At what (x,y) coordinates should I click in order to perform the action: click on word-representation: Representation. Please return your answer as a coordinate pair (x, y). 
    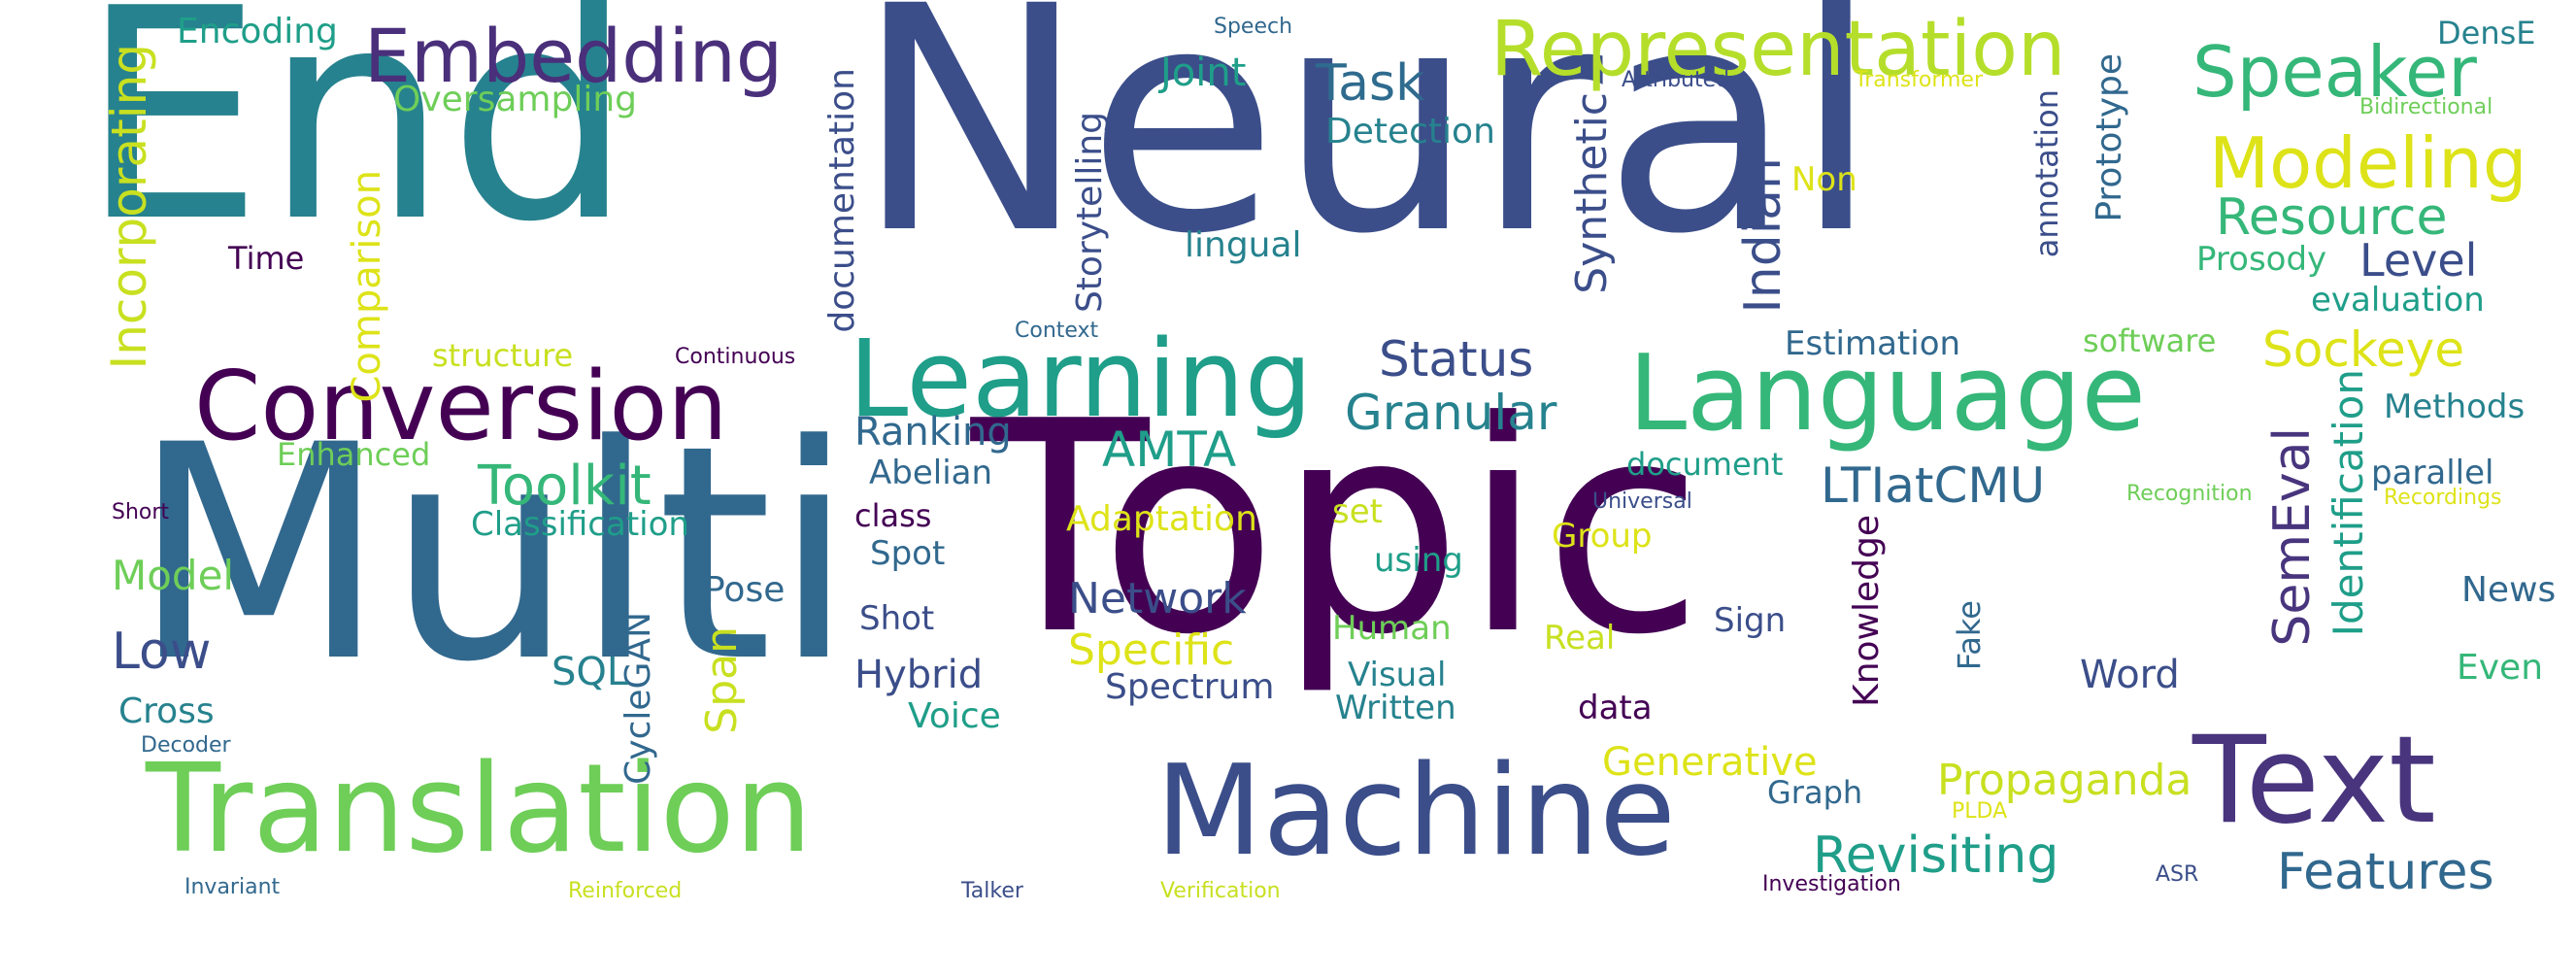
    Looking at the image, I should click on (1778, 49).